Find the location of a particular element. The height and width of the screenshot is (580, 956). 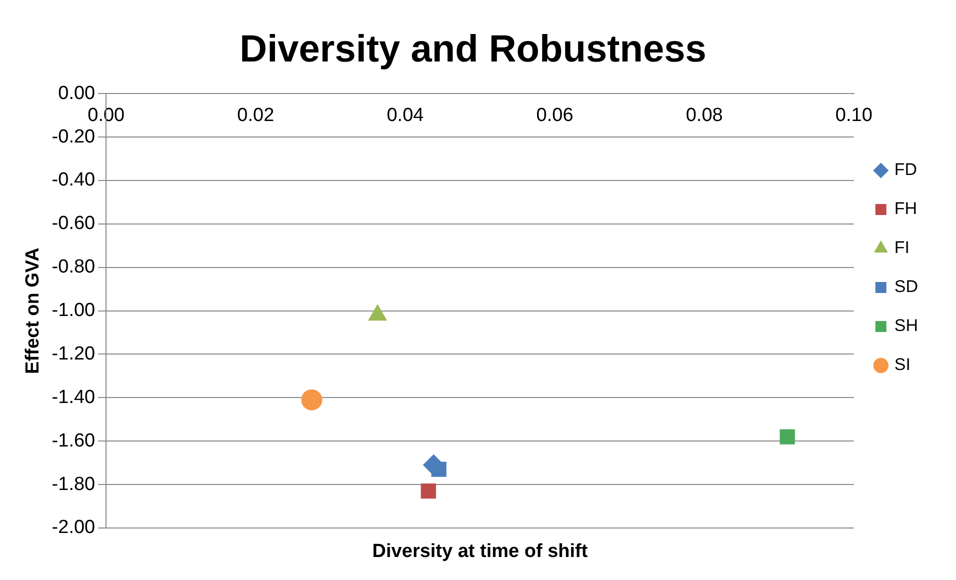

x-tick-label: 0.06 is located at coordinates (555, 115).